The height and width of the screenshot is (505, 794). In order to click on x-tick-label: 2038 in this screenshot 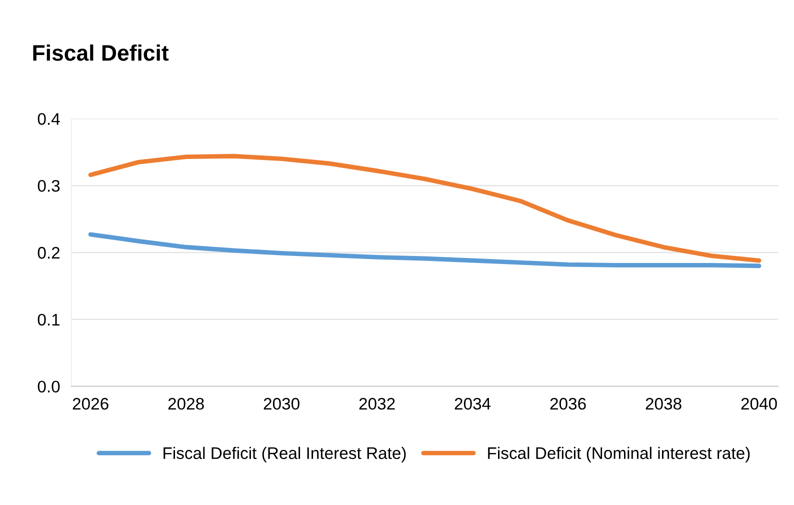, I will do `click(664, 404)`.